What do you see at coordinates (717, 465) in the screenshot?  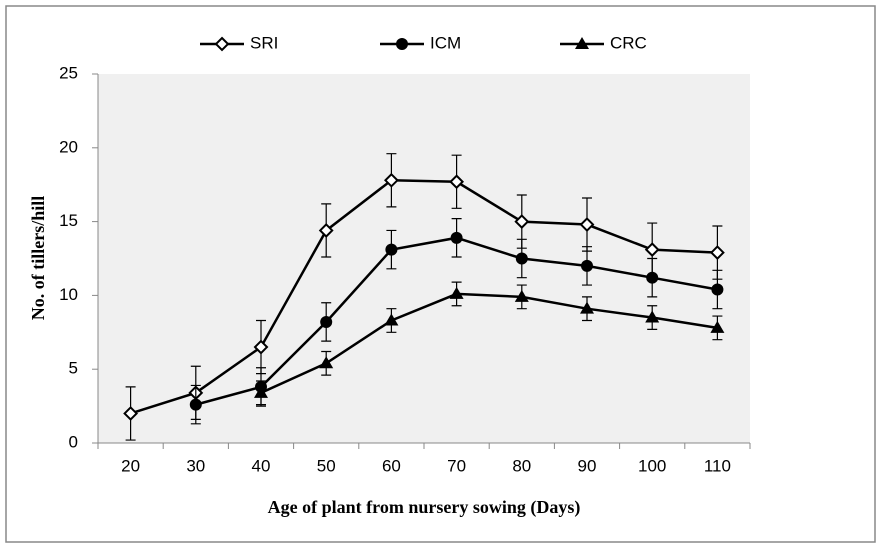 I see `x-tick-label: 110` at bounding box center [717, 465].